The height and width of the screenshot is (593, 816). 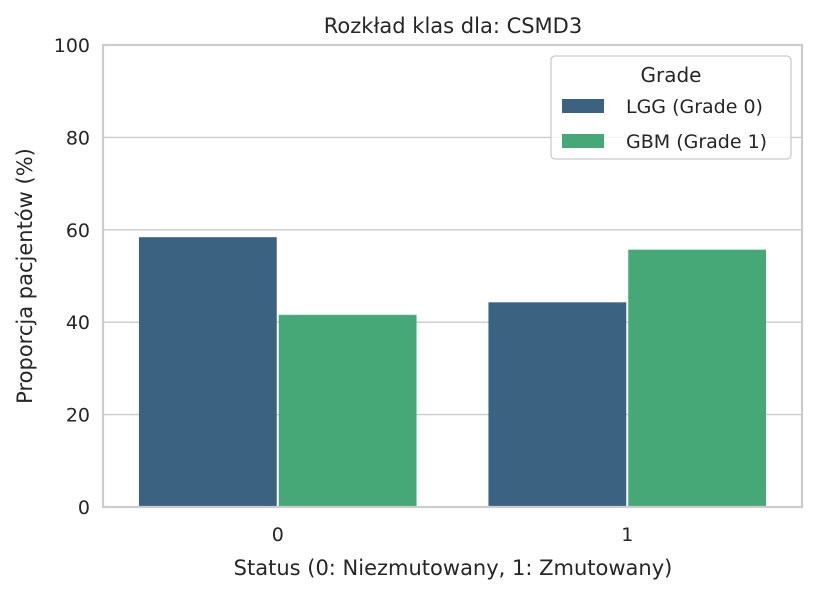 I want to click on legend-label-gbm: GBM (Grade 1), so click(x=696, y=142).